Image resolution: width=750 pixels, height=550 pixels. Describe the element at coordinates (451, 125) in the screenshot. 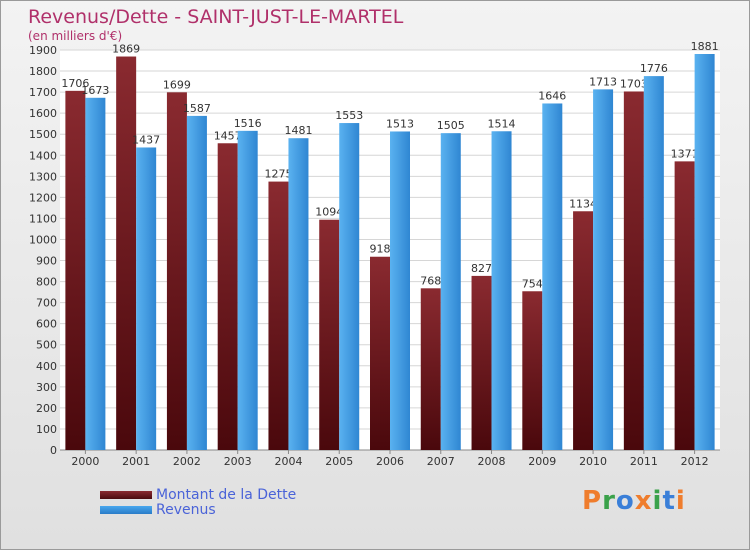

I see `data-label-revenus: 1505` at that location.